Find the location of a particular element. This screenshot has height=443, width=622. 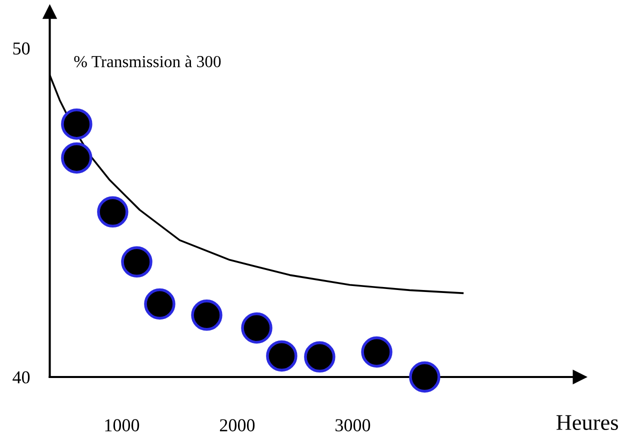

y-axis-title: % Transmission à 300 is located at coordinates (147, 61).